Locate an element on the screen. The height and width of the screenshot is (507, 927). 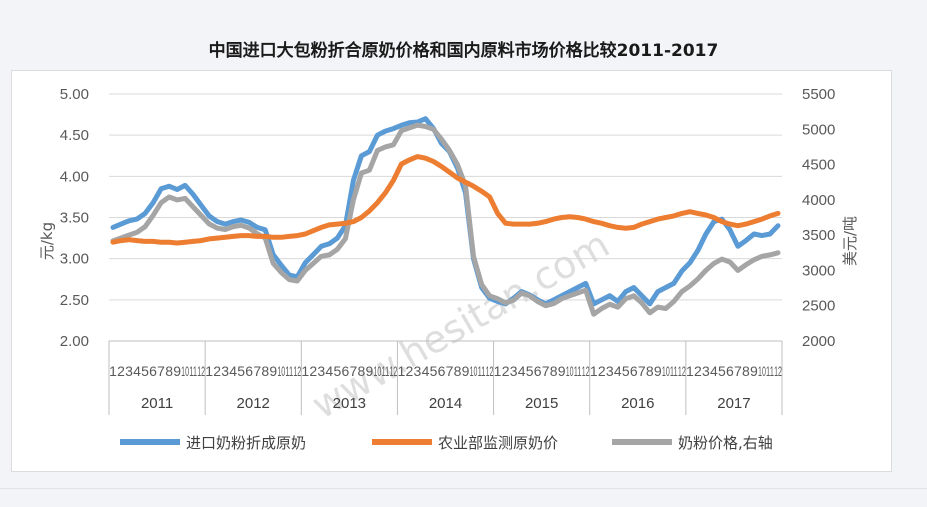
legend-item-2: 农业部监测原奶价 is located at coordinates (465, 443).